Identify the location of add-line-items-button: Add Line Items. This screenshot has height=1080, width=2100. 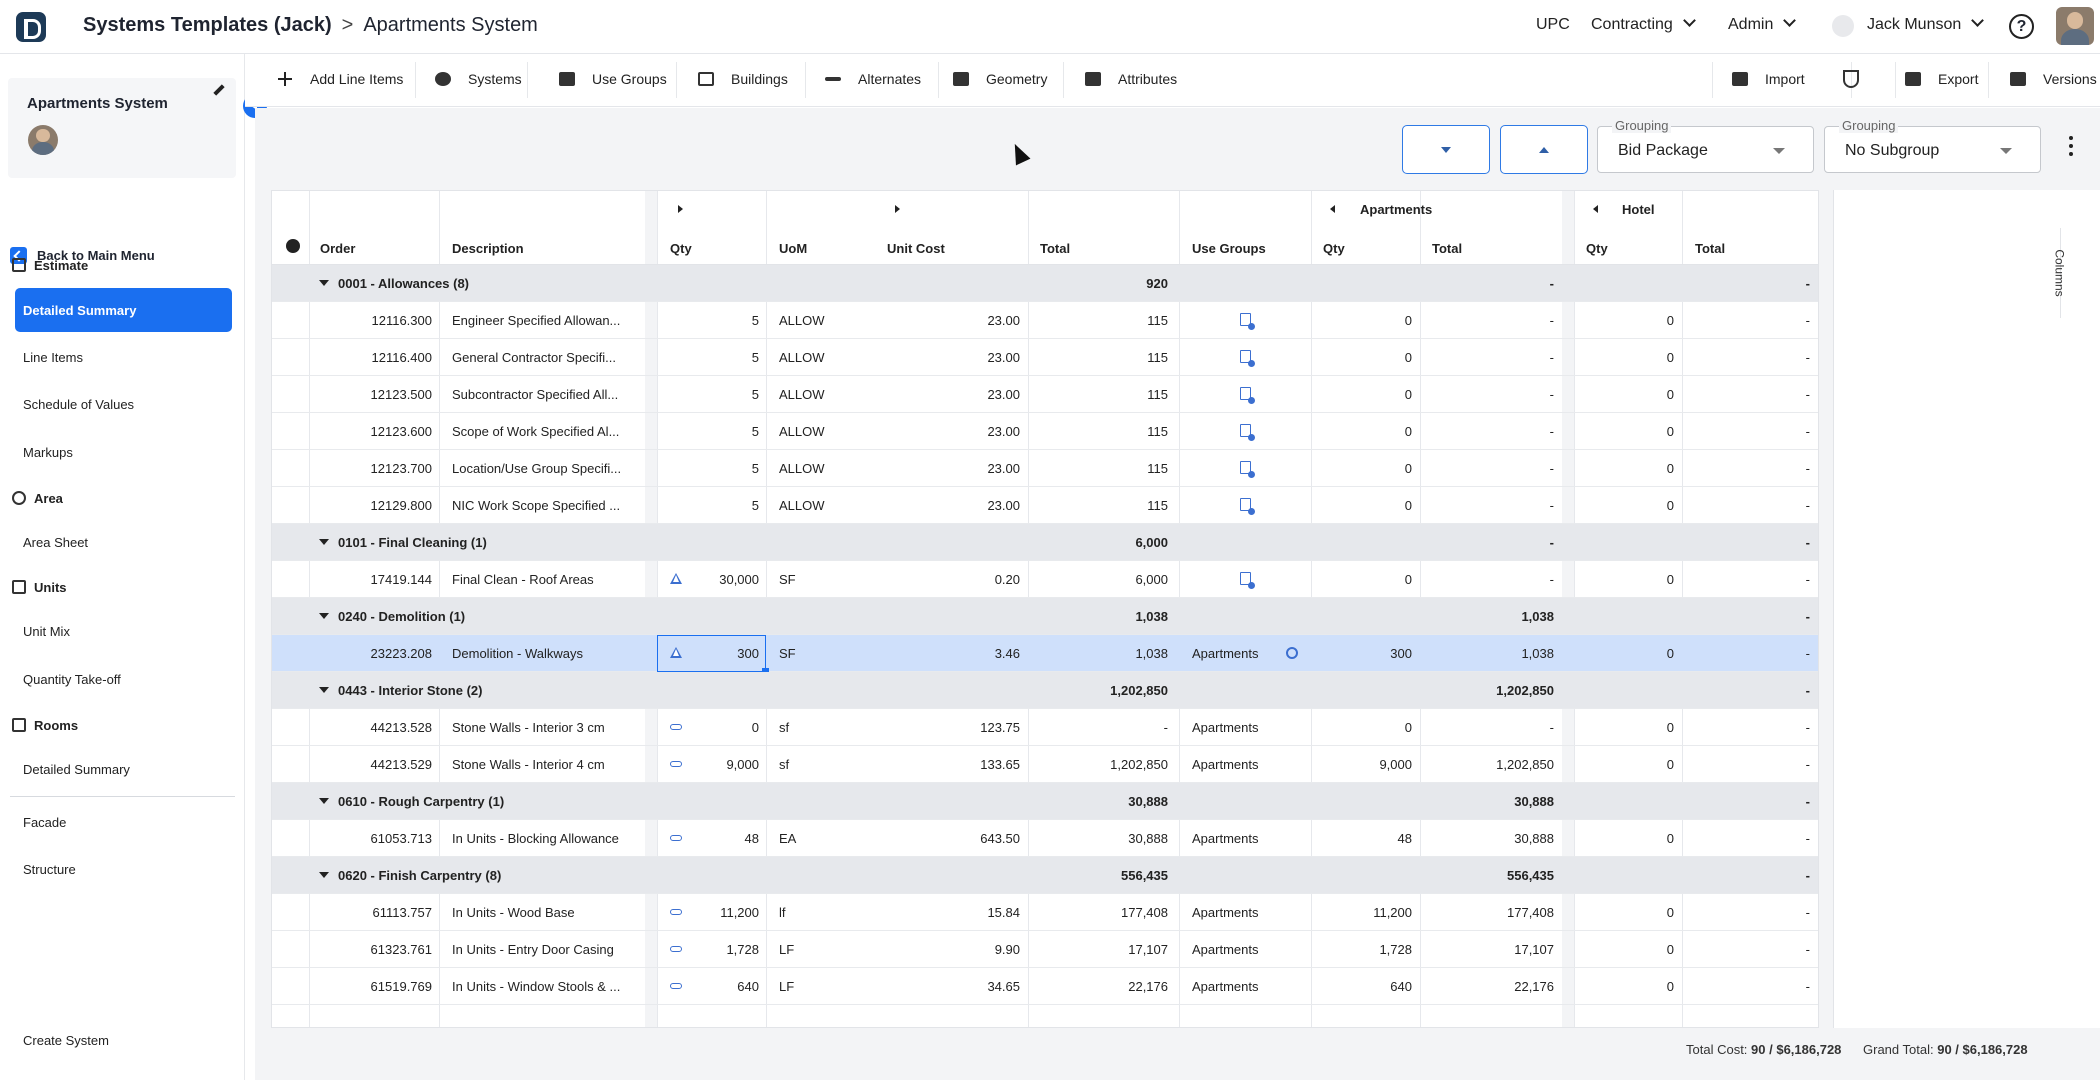
(340, 79).